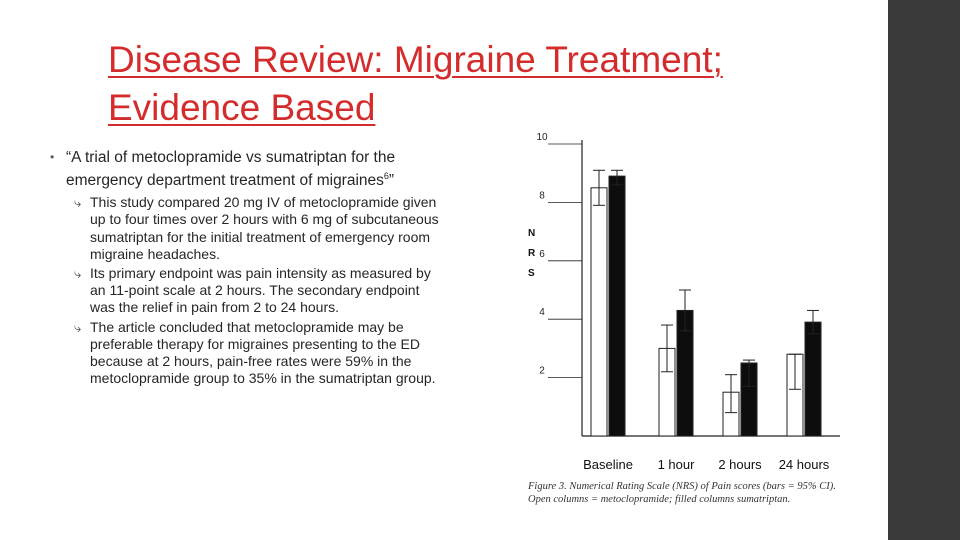 The image size is (960, 540). I want to click on y-tick-label: 4, so click(542, 312).